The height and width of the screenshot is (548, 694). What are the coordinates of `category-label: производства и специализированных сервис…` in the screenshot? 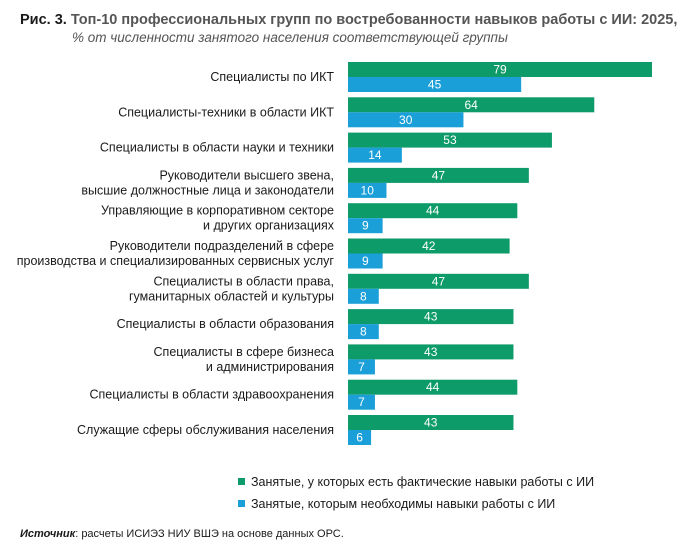 It's located at (176, 261).